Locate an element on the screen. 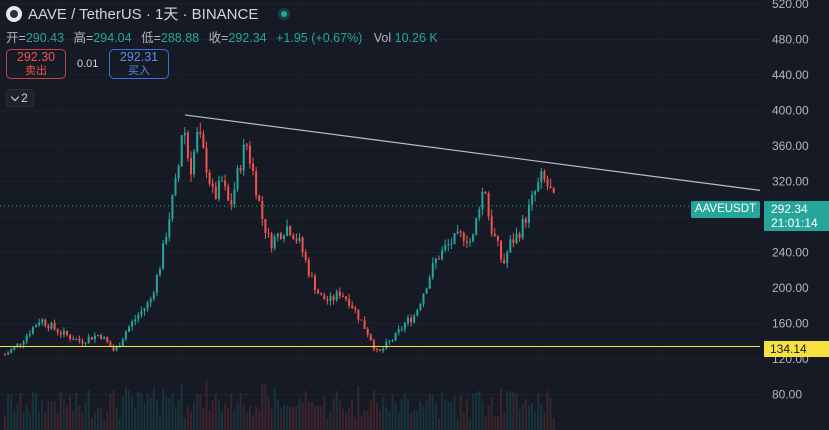  buy-button: 292.31 买入 is located at coordinates (139, 64).